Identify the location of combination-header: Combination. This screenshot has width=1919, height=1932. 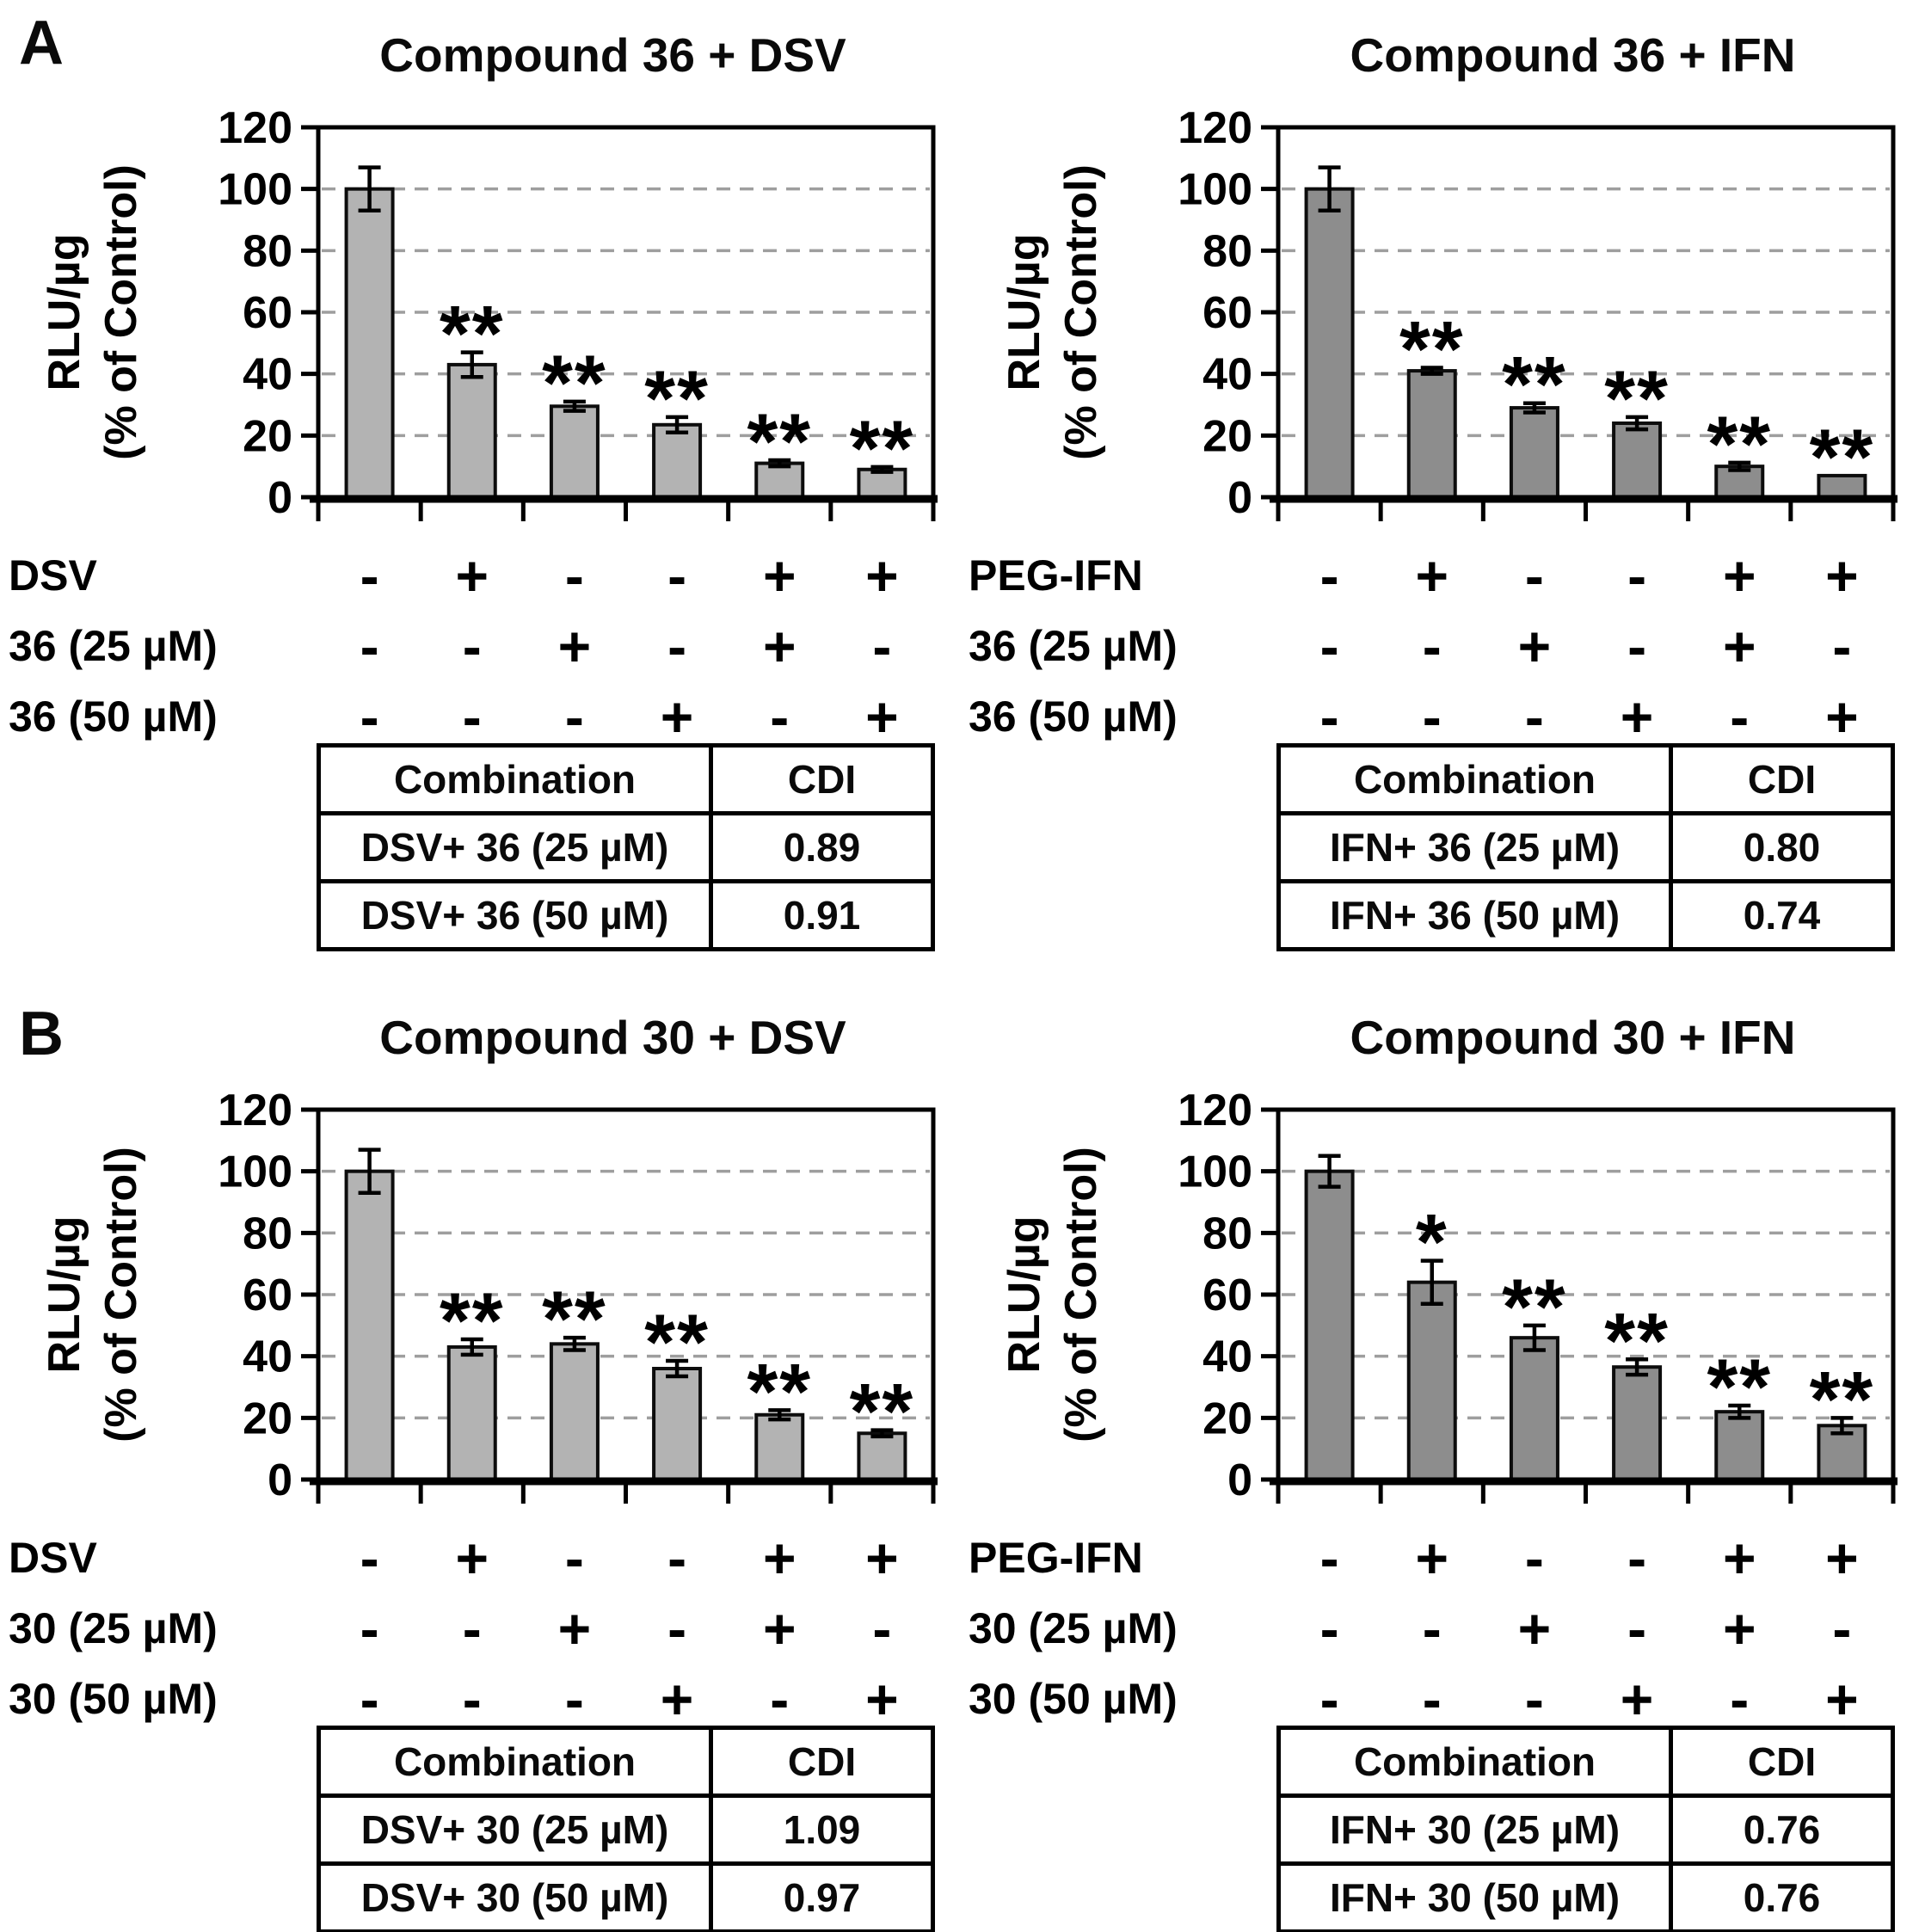
(1474, 1762).